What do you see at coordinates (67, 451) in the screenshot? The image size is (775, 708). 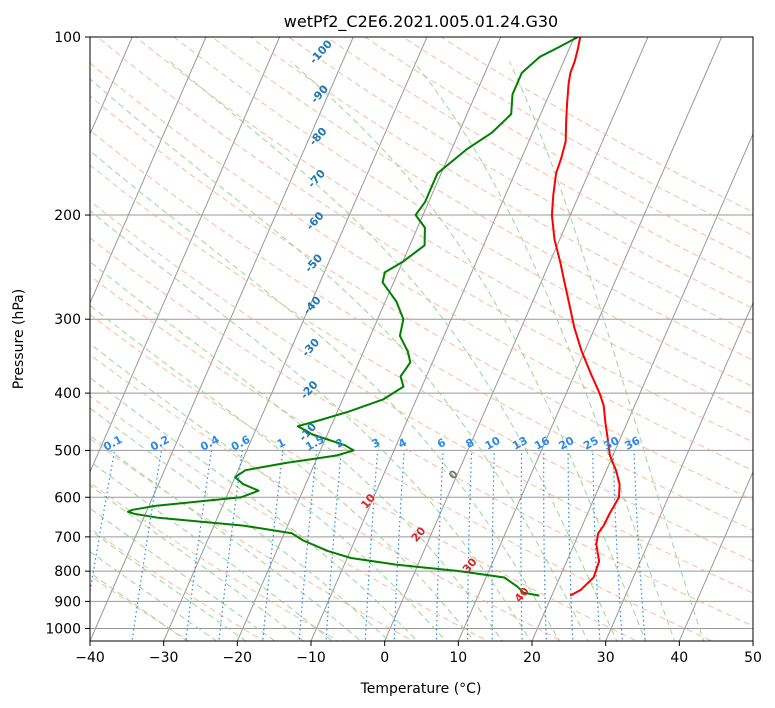 I see `y-tick-label: 500` at bounding box center [67, 451].